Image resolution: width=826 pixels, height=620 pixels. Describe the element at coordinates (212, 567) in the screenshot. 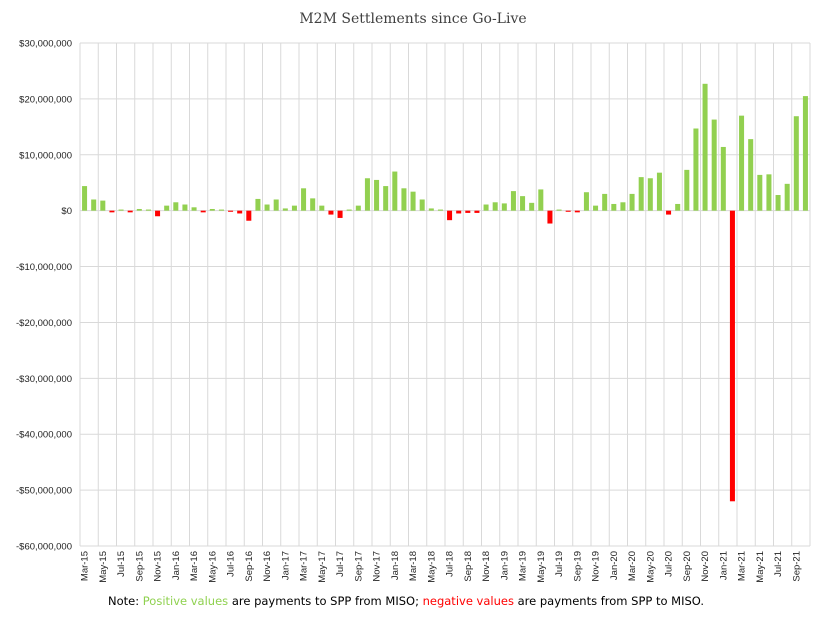

I see `x-tick-label: May-16` at that location.